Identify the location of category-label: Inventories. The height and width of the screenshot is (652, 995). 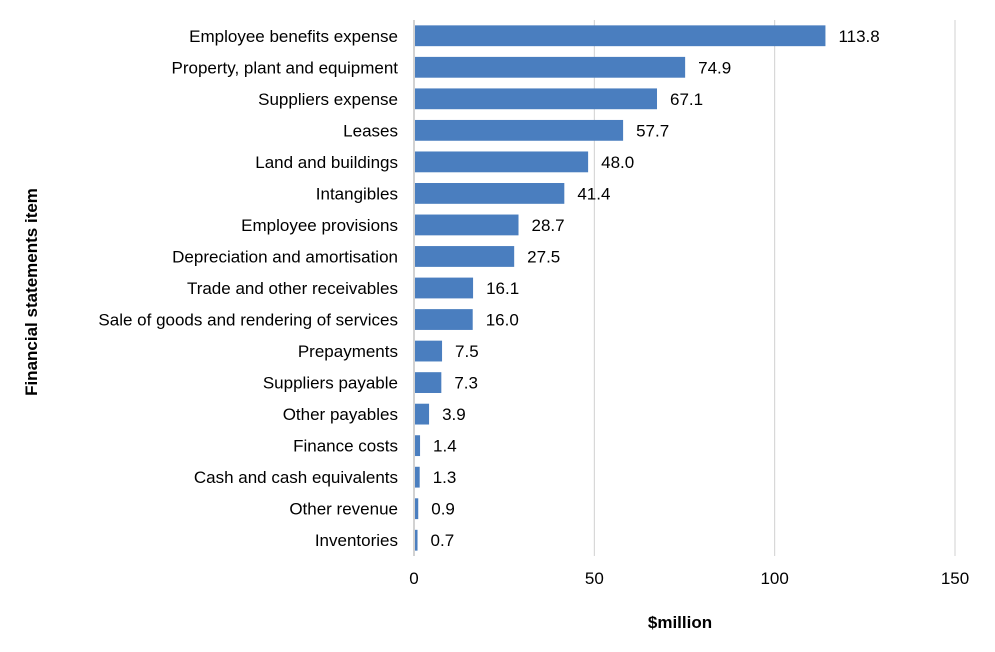
(356, 540).